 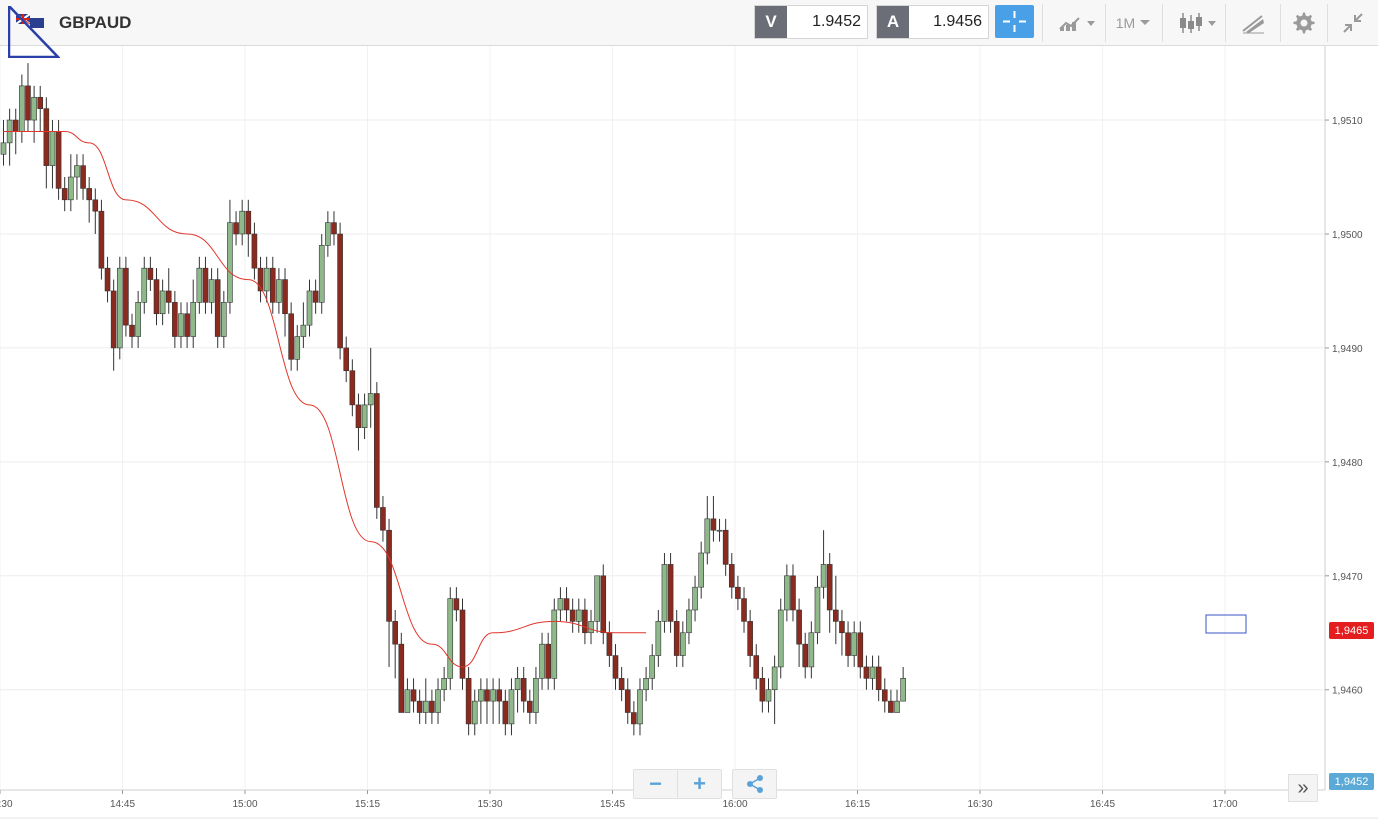 I want to click on y-tick-label: 1,9500, so click(x=1347, y=235).